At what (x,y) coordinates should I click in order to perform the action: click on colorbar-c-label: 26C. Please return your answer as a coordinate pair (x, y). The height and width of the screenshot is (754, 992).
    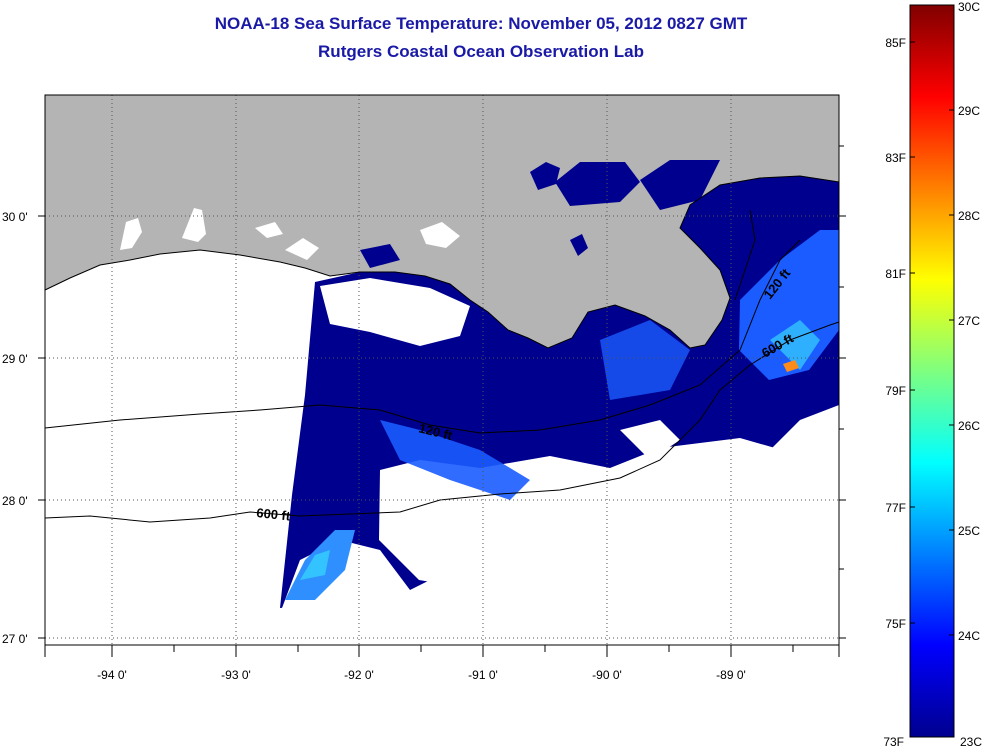
    Looking at the image, I should click on (969, 426).